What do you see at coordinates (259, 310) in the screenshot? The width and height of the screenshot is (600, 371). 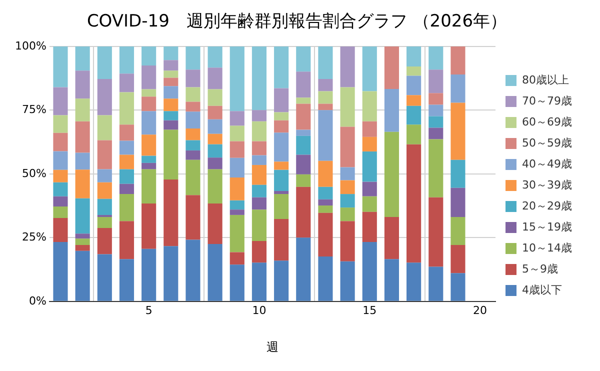 I see `x-tick-label: 10` at bounding box center [259, 310].